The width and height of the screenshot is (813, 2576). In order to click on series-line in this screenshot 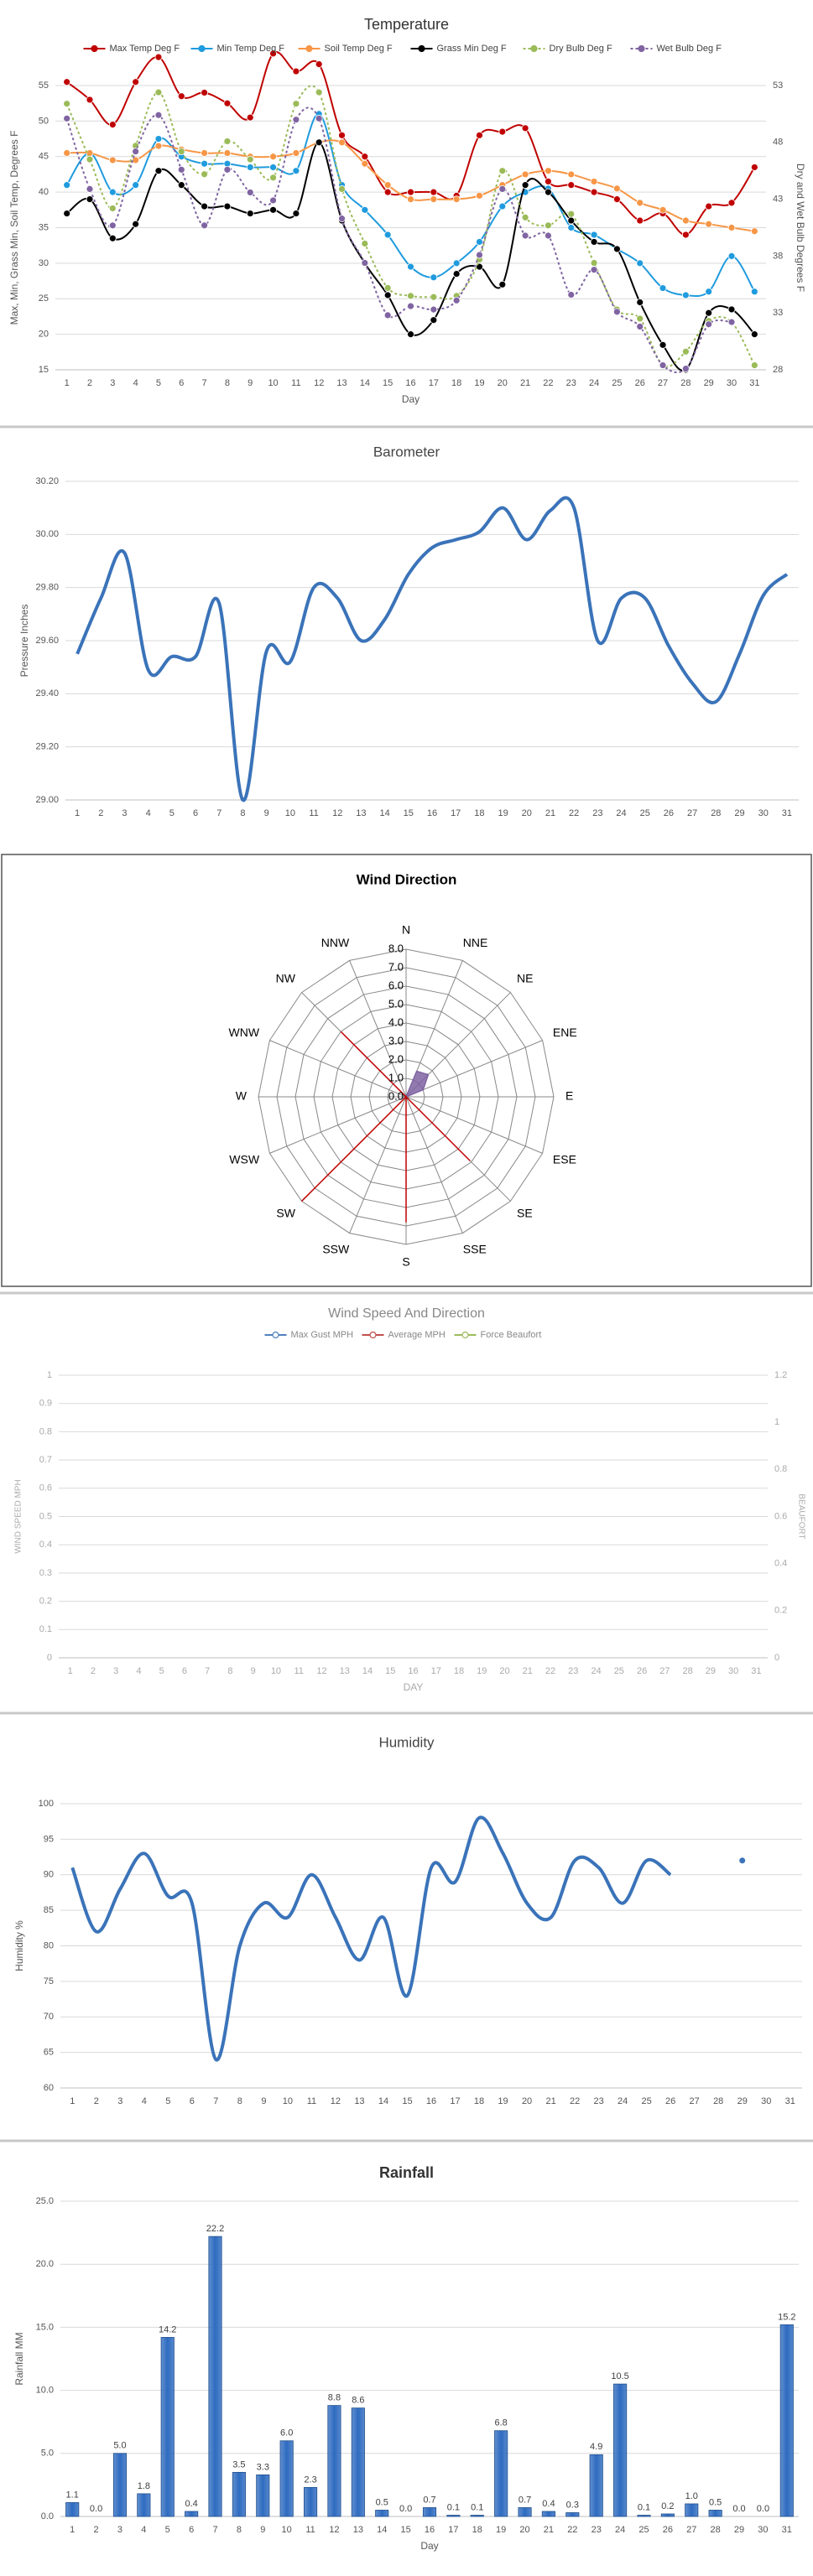, I will do `click(410, 226)`.